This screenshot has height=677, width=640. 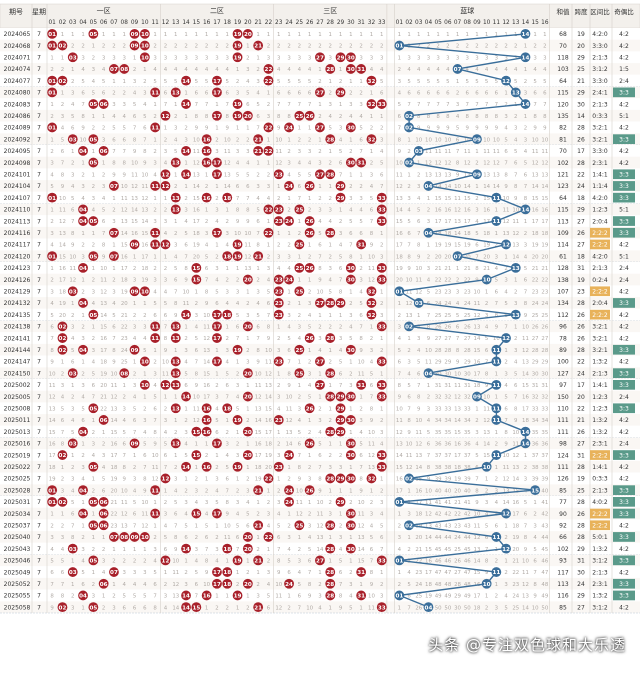 I want to click on blue-missing-count: 4, so click(x=497, y=269).